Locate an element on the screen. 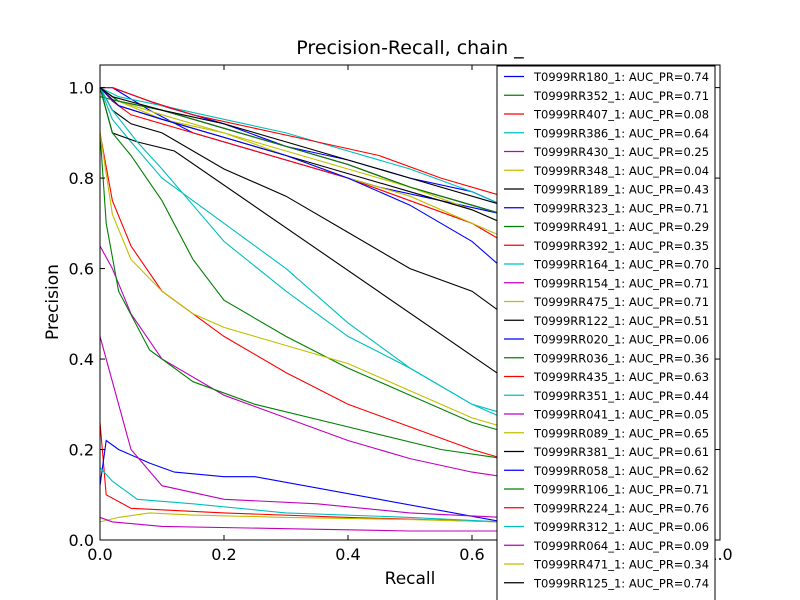  legend-label-8: T0999RR491_1: AUC_PR=0.29 is located at coordinates (621, 227).